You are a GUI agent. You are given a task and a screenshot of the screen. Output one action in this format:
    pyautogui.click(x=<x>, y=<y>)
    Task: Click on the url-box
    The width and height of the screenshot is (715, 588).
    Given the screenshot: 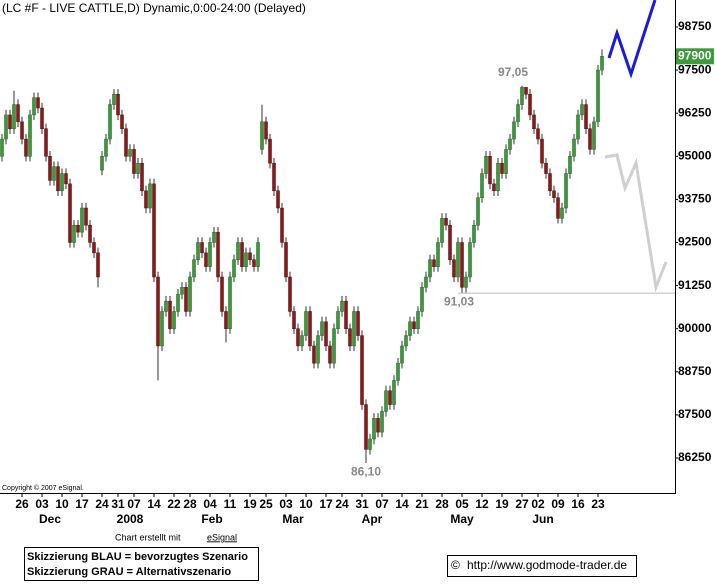 What is the action you would take?
    pyautogui.click(x=542, y=566)
    